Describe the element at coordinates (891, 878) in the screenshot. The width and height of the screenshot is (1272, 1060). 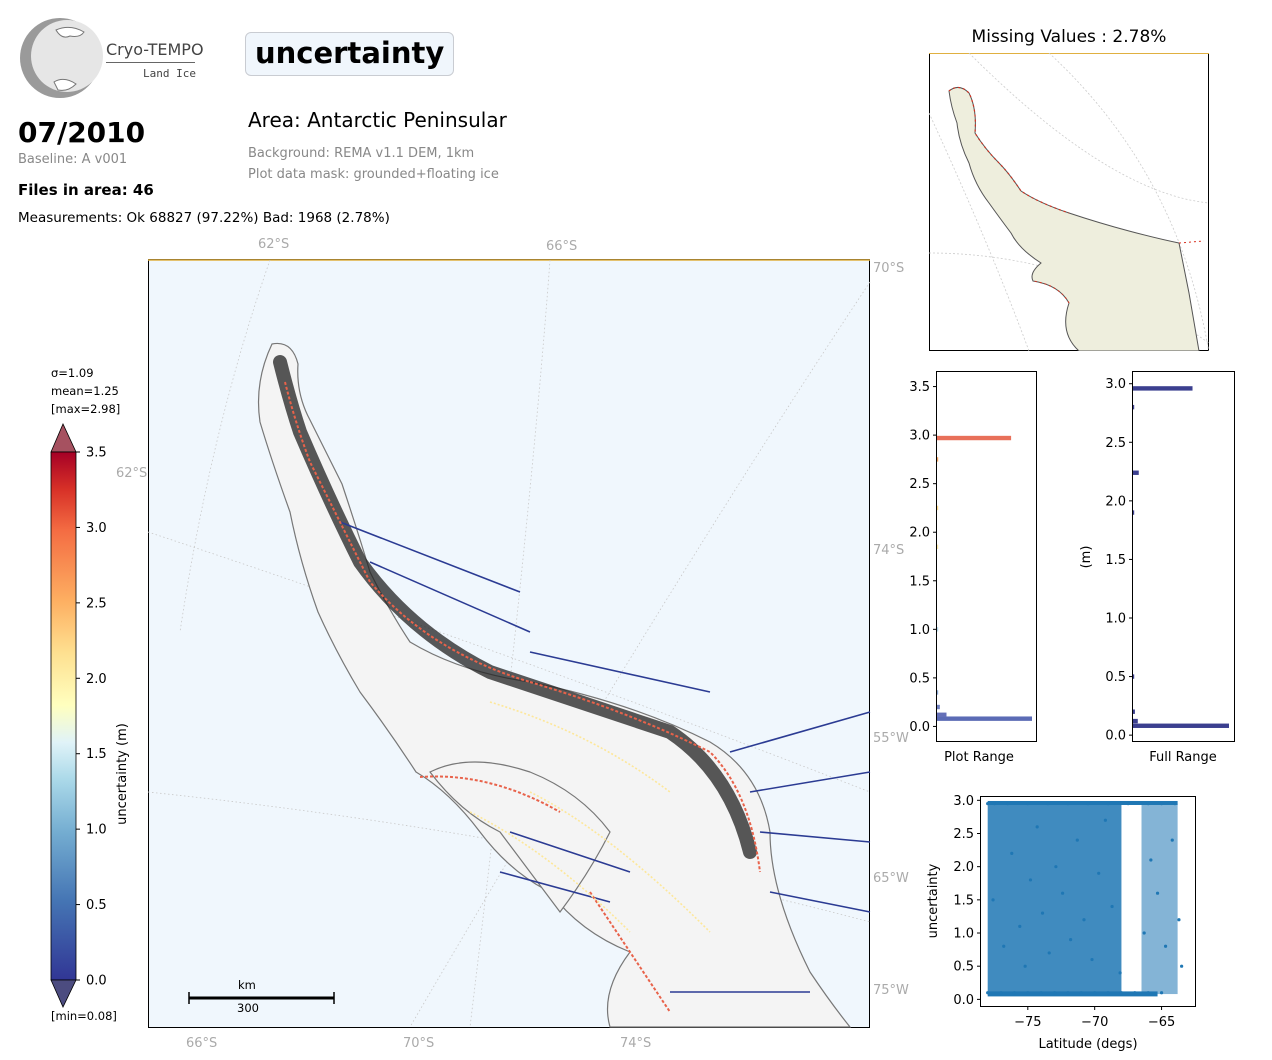
I see `svg-text: 65°W` at that location.